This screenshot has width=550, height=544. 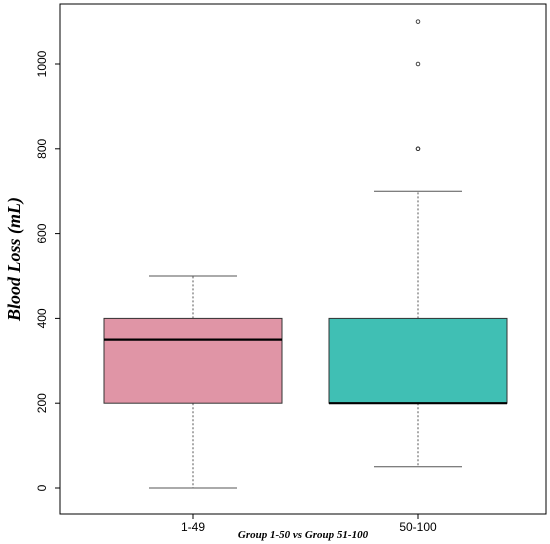 What do you see at coordinates (42, 233) in the screenshot?
I see `y-tick-label: 600` at bounding box center [42, 233].